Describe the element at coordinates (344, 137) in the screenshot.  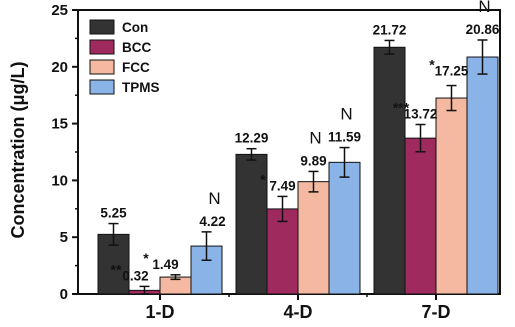
I see `value-label: 11.59` at that location.